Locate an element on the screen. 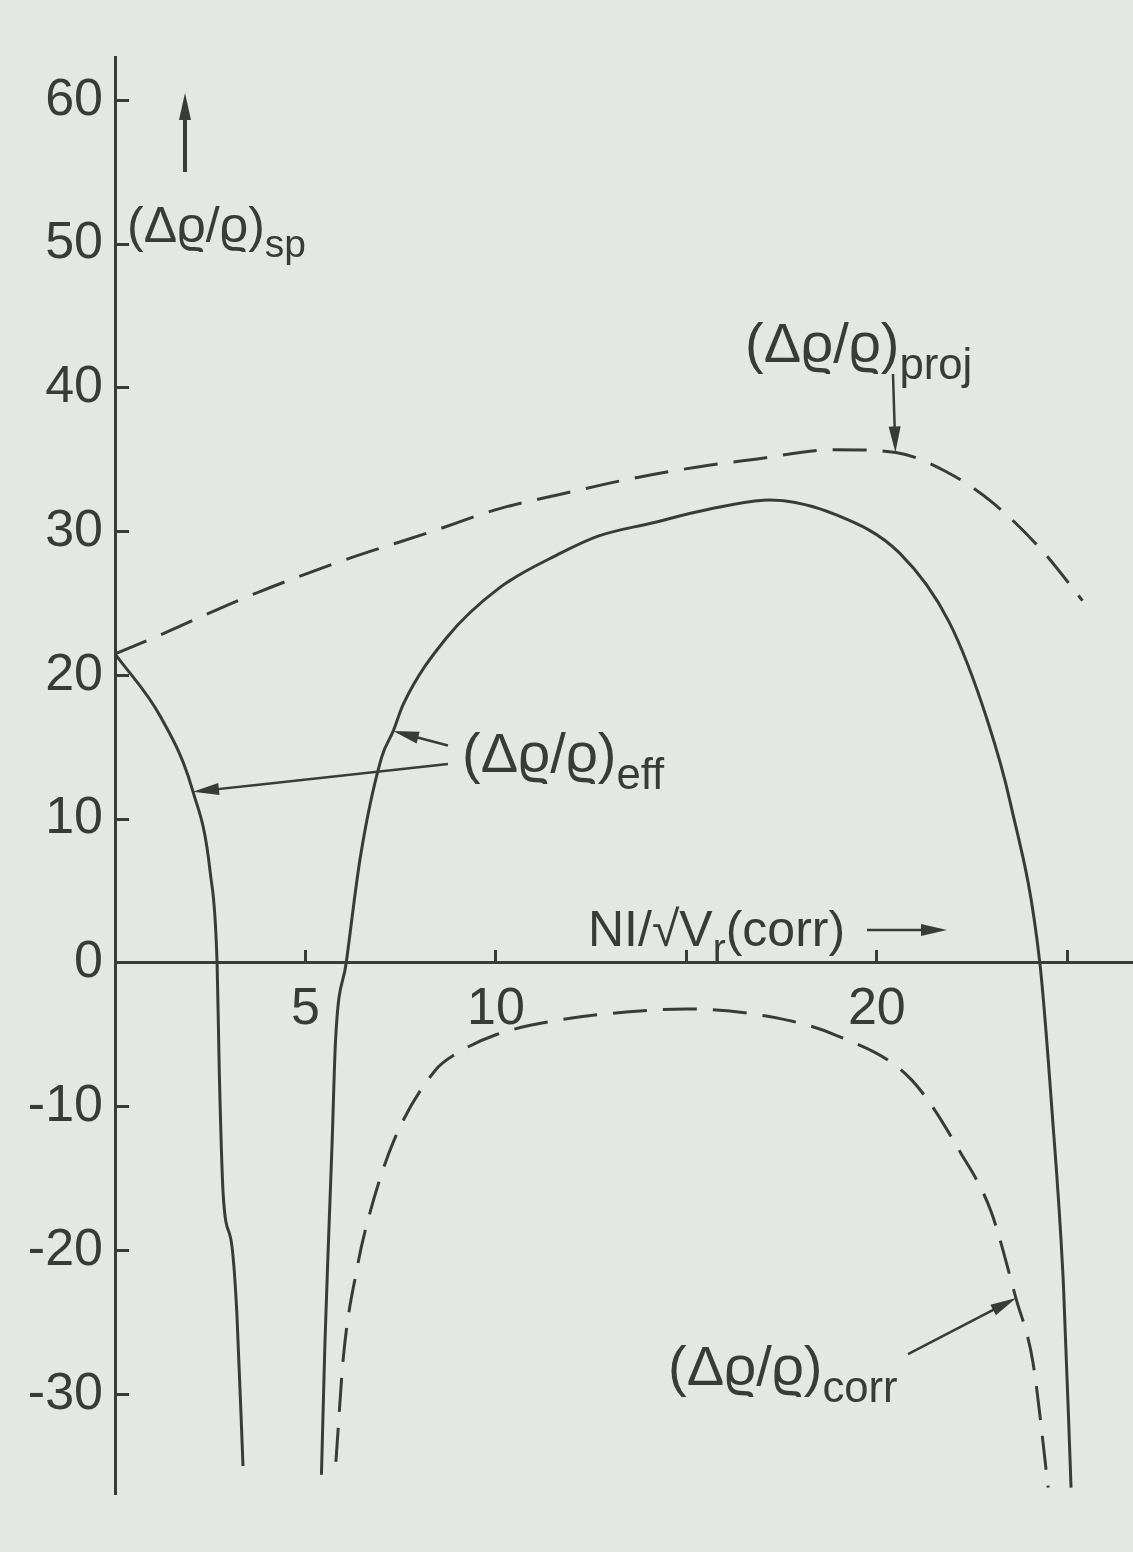 This screenshot has width=1133, height=1552. y-tick-label: -10 is located at coordinates (65, 1102).